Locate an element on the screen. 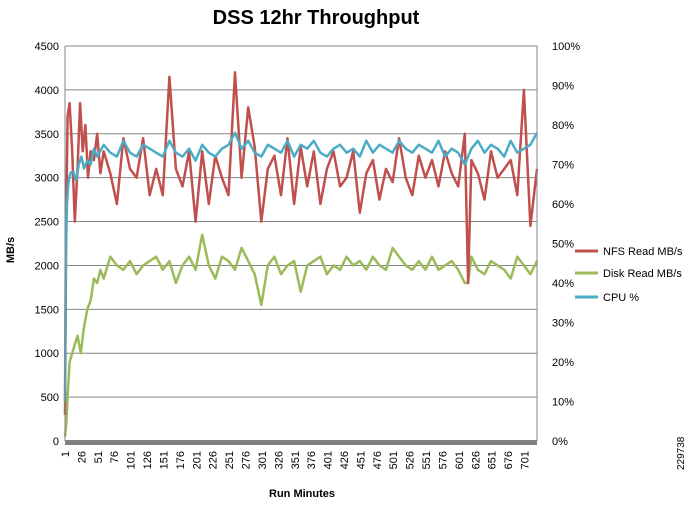 The width and height of the screenshot is (692, 505). y-tick-label: 3500 is located at coordinates (47, 135).